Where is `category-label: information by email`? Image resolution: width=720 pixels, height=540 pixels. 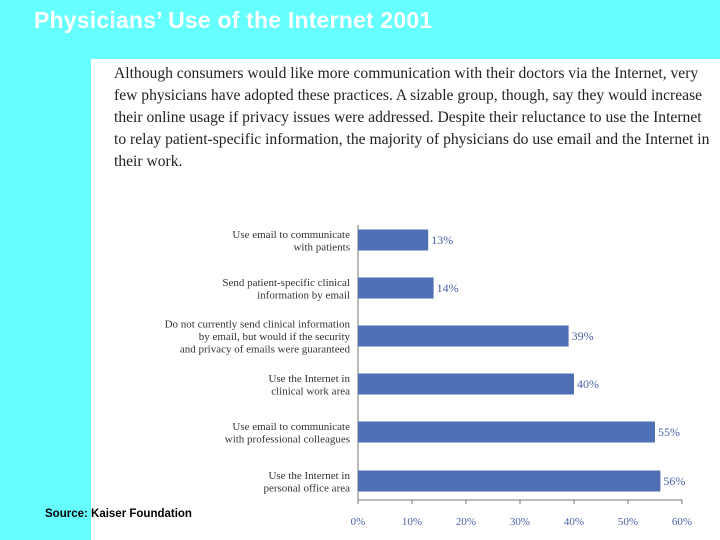
category-label: information by email is located at coordinates (303, 295).